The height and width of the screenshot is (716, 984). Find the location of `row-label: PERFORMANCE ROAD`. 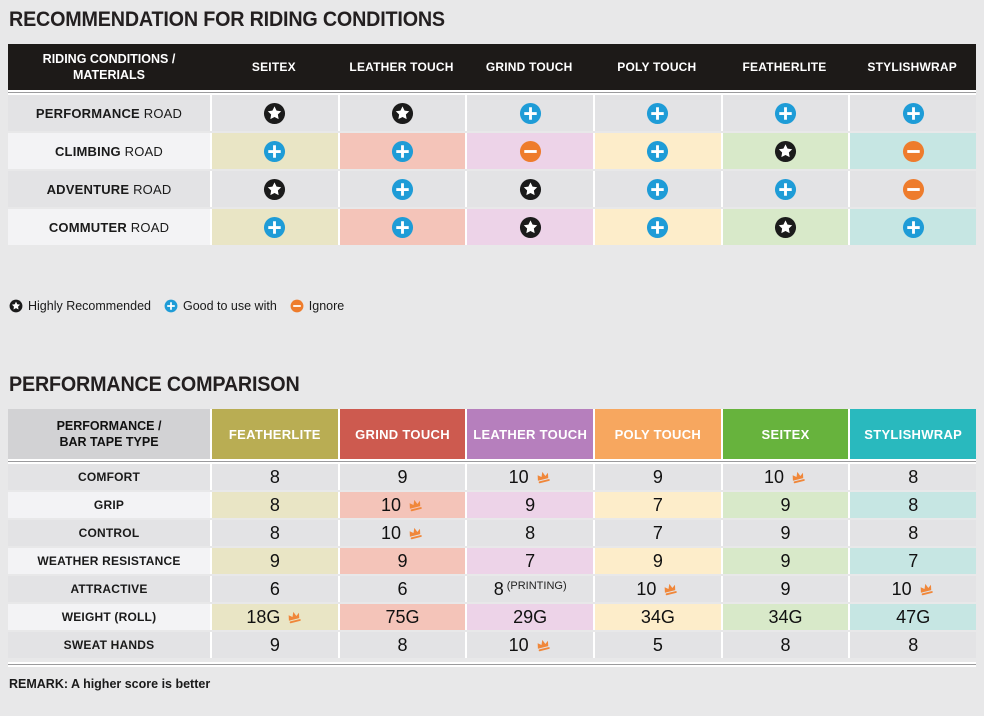

row-label: PERFORMANCE ROAD is located at coordinates (109, 113).